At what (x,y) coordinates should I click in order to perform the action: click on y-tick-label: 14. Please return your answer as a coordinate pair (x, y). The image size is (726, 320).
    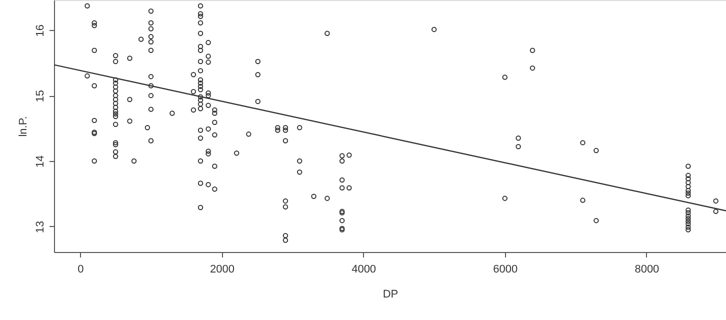
    Looking at the image, I should click on (40, 161).